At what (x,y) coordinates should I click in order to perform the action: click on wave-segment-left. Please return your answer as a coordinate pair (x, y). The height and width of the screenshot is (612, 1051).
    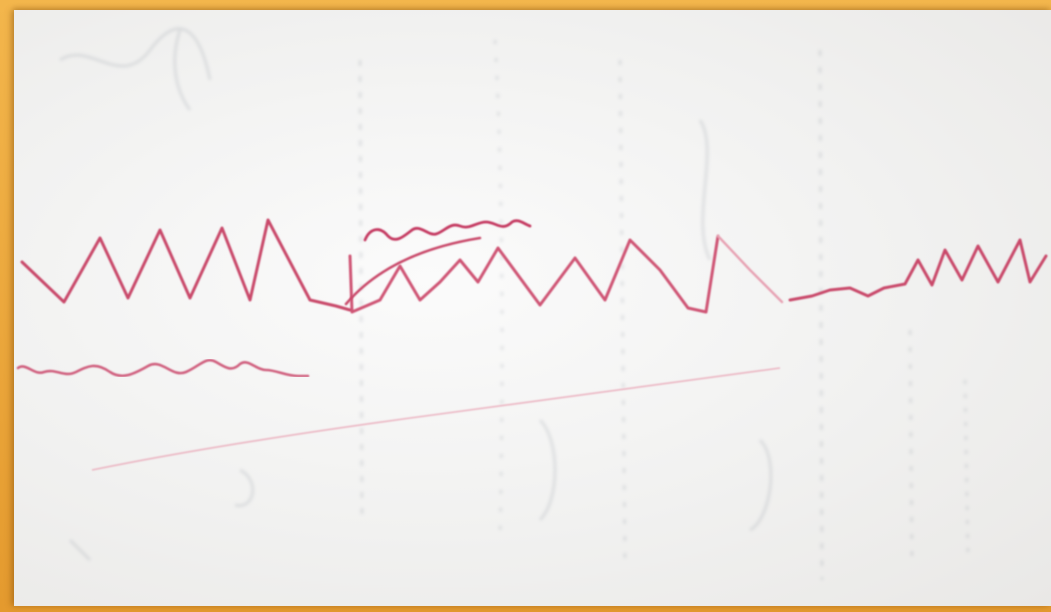
    Looking at the image, I should click on (186, 265).